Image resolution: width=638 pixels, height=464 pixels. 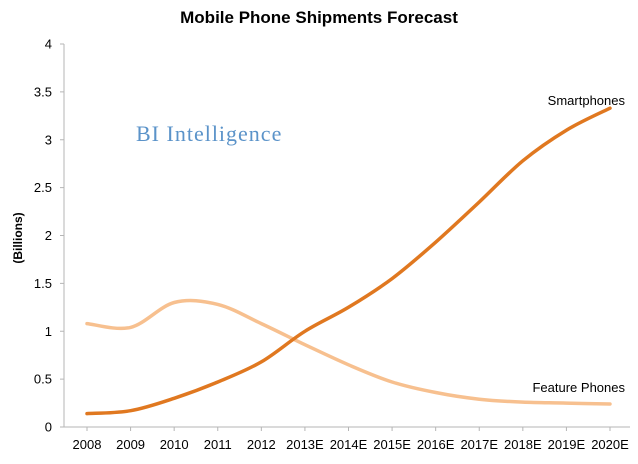 What do you see at coordinates (43, 187) in the screenshot?
I see `y-tick-label: 2.5` at bounding box center [43, 187].